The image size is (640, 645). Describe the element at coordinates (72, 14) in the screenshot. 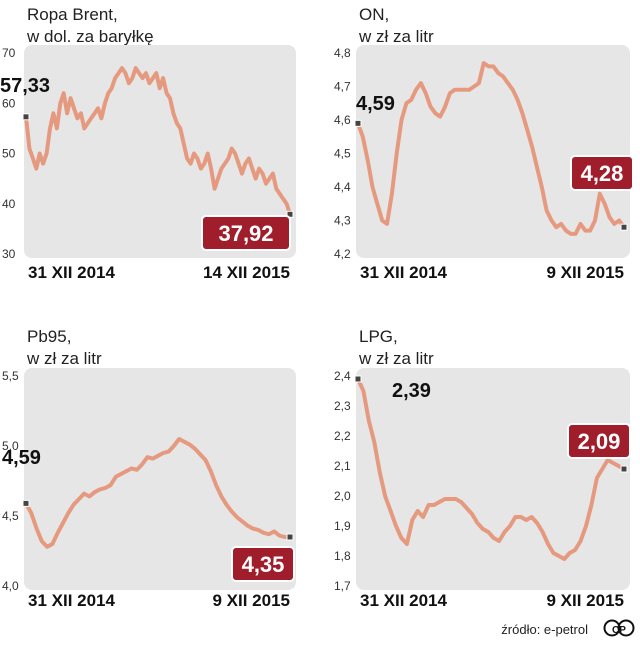

I see `panel-title: Ropa Brent,` at that location.